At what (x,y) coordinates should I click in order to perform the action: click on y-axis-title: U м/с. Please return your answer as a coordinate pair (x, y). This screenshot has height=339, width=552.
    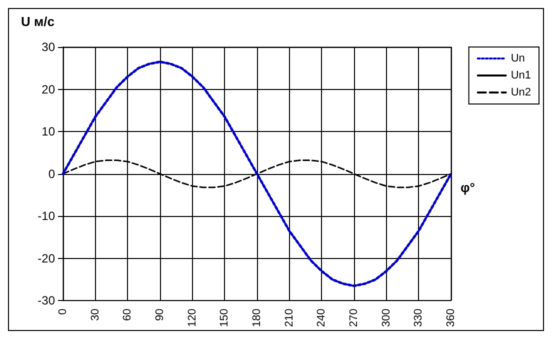
    Looking at the image, I should click on (37, 21).